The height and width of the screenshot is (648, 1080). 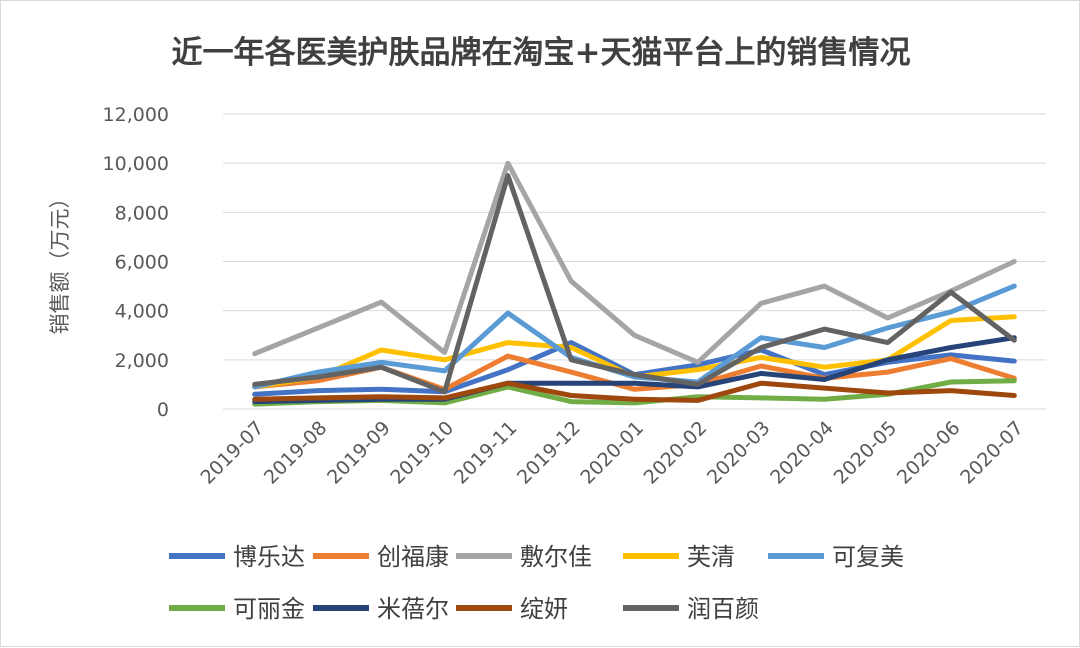 I want to click on x-tick-label: 2019-07, so click(x=232, y=453).